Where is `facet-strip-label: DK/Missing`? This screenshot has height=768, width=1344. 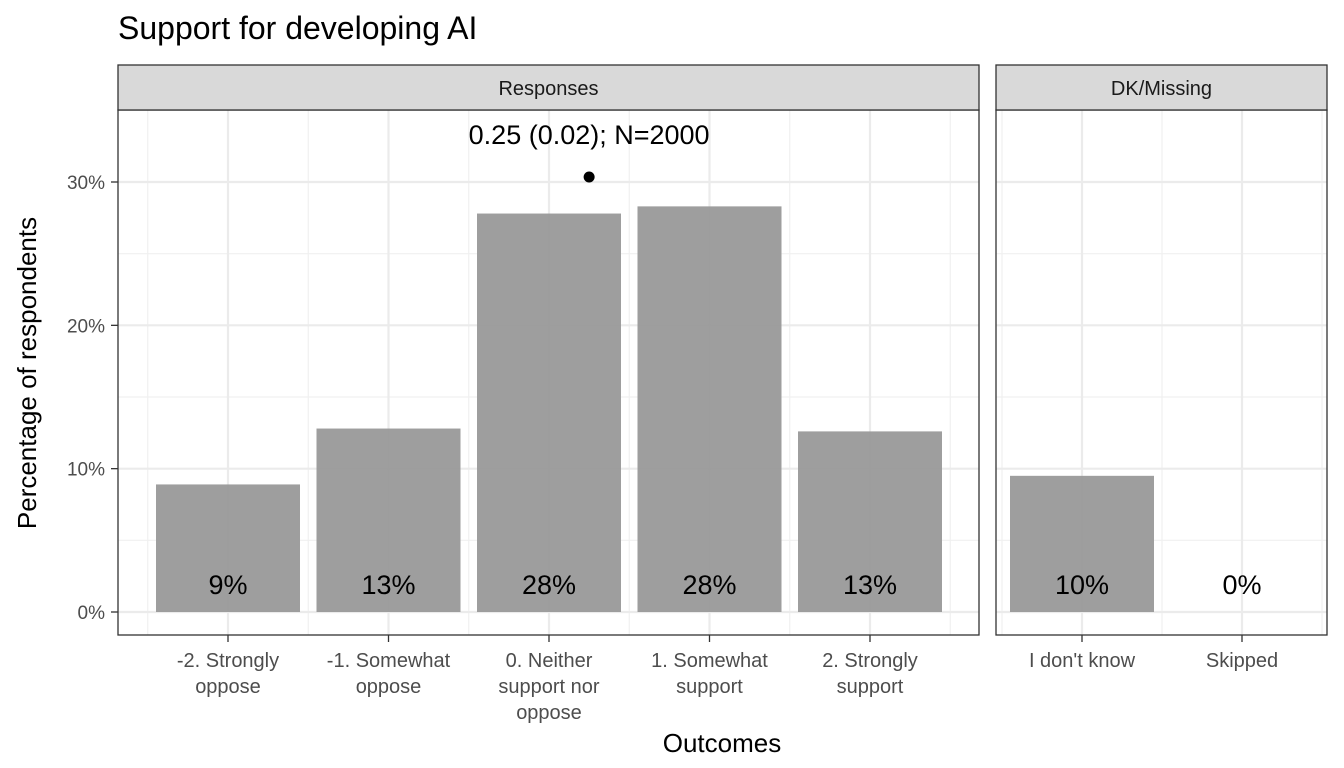
facet-strip-label: DK/Missing is located at coordinates (1161, 89).